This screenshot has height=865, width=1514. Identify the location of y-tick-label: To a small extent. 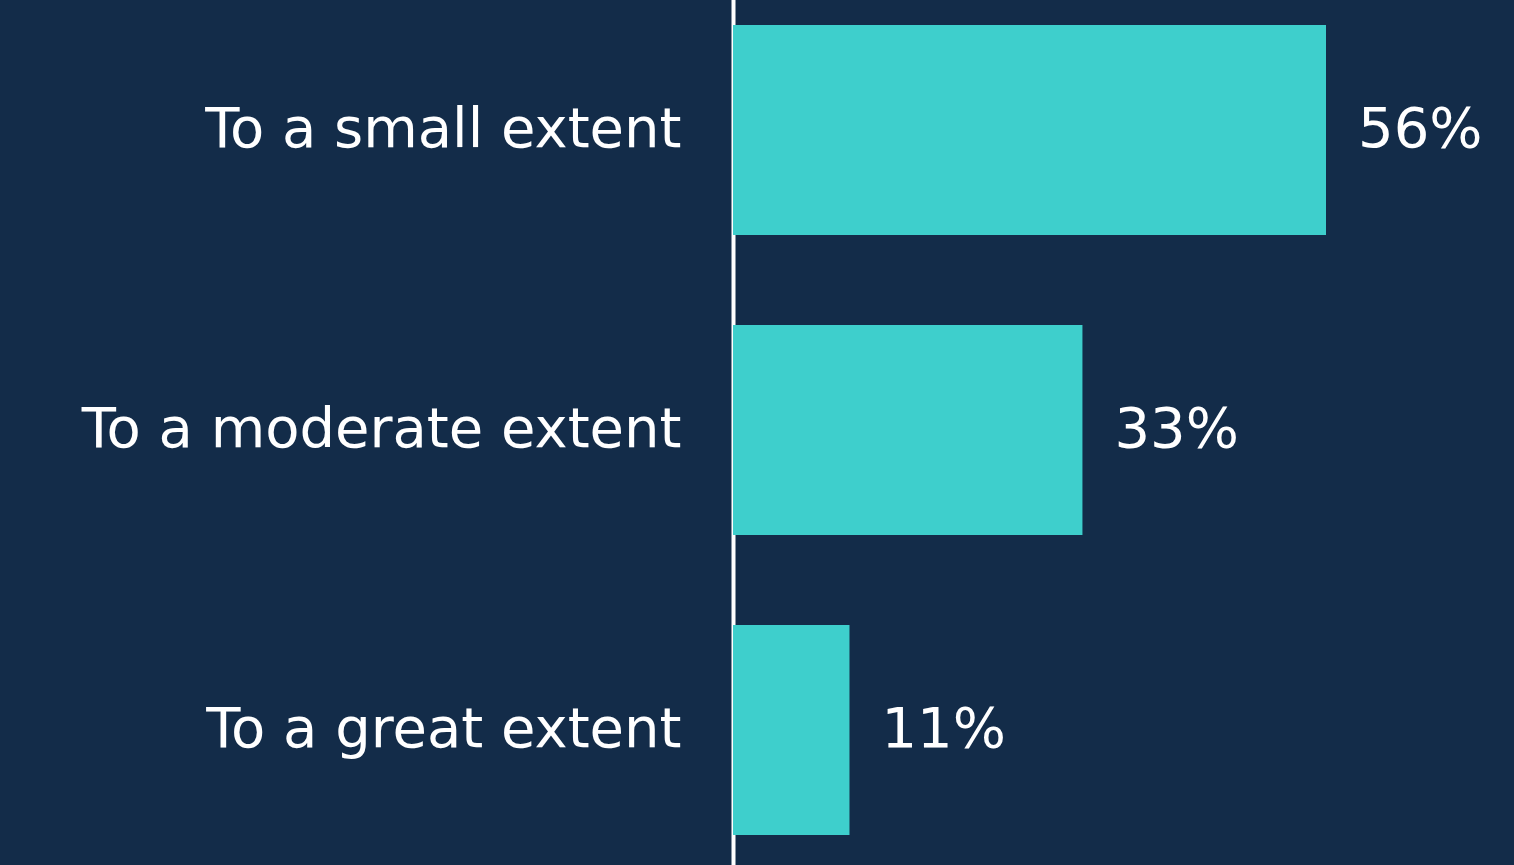
(443, 127).